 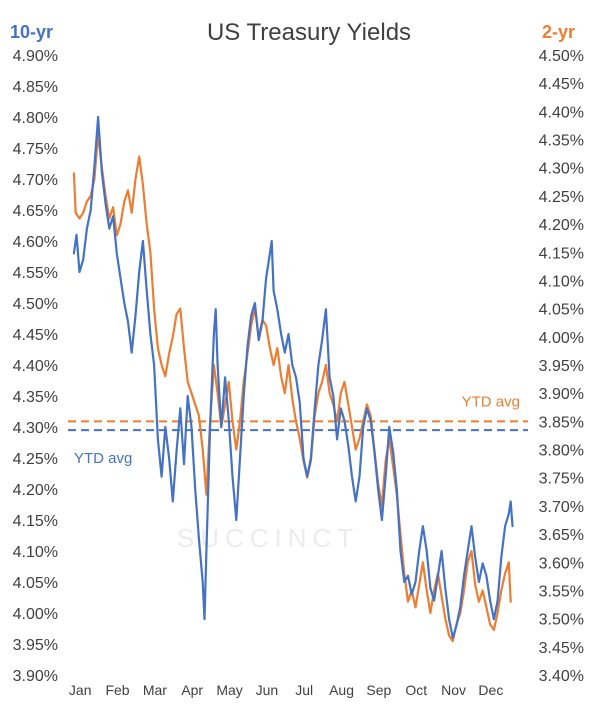 I want to click on left-tick-label: 4.70%, so click(x=35, y=180).